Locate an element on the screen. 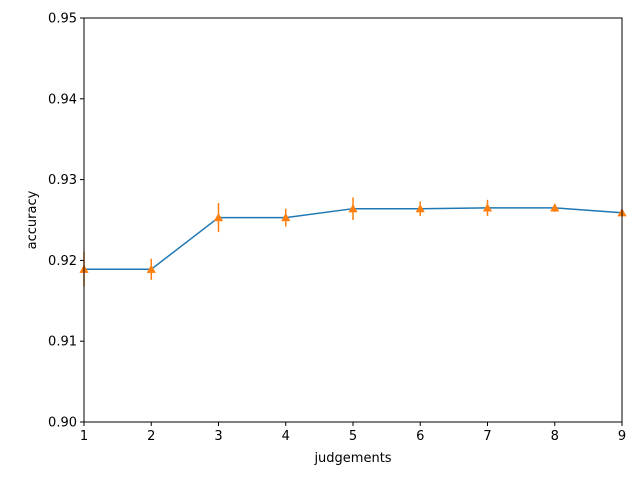 The image size is (640, 480). y-tick-label: 0.91 is located at coordinates (62, 342).